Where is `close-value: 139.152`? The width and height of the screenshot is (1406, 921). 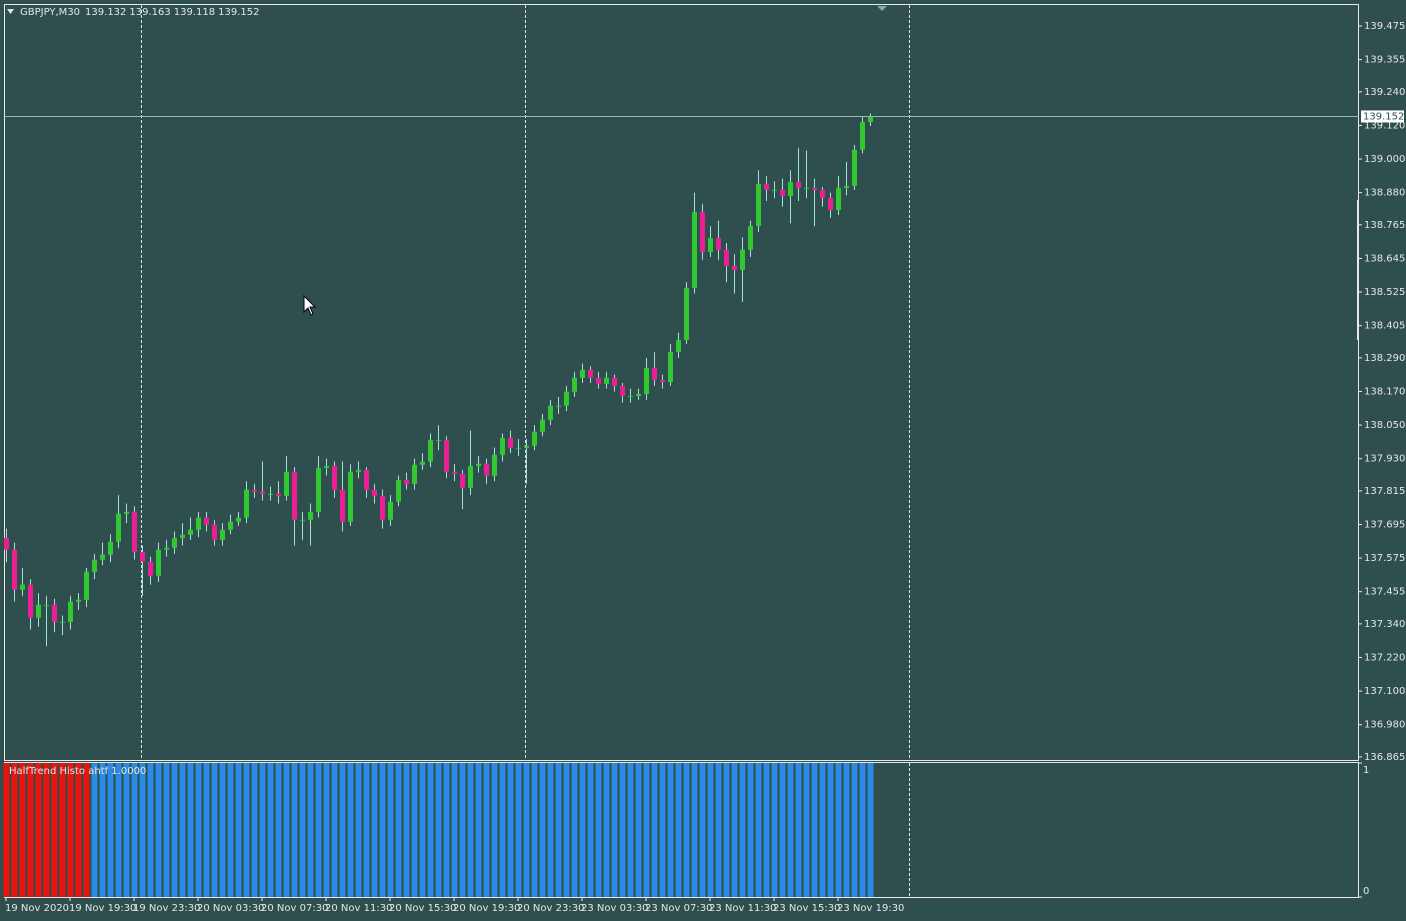 close-value: 139.152 is located at coordinates (238, 12).